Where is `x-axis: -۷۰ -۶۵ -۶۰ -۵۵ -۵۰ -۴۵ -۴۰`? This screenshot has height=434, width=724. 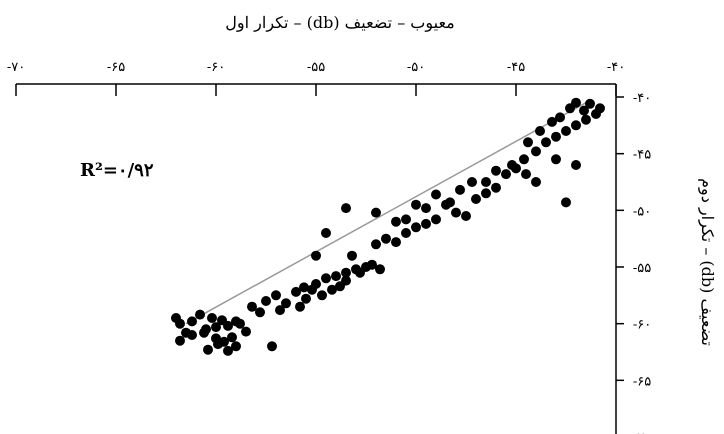
x-axis: -۷۰ -۶۵ -۶۰ -۵۵ -۵۰ -۴۵ -۴۰ is located at coordinates (316, 78).